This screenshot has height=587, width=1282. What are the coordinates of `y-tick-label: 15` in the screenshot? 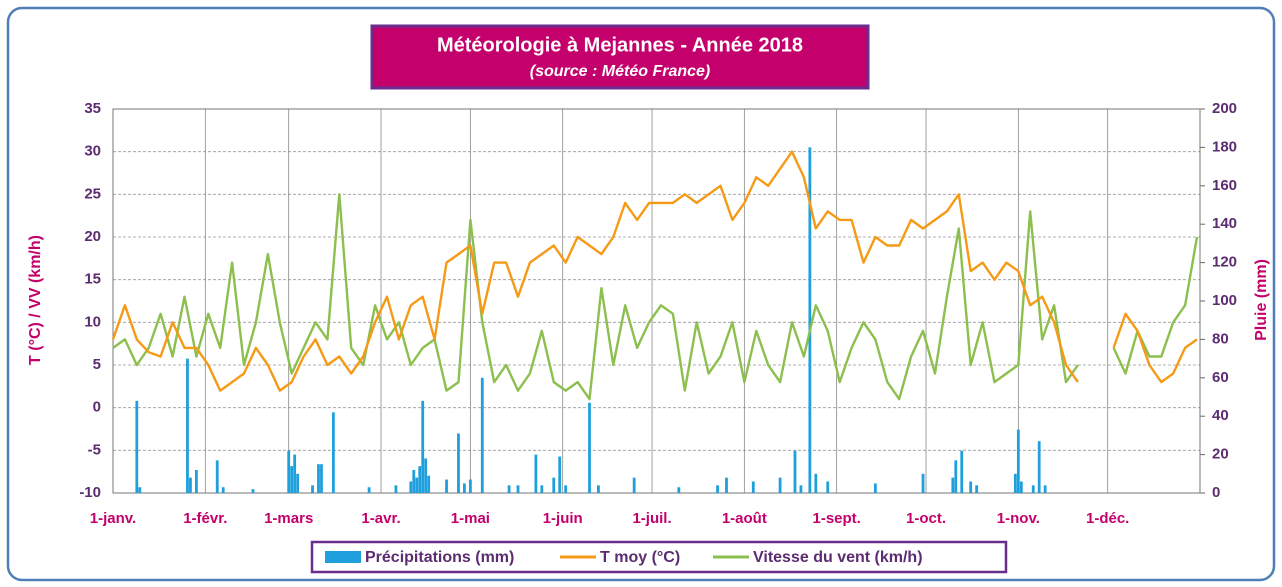 It's located at (92, 279).